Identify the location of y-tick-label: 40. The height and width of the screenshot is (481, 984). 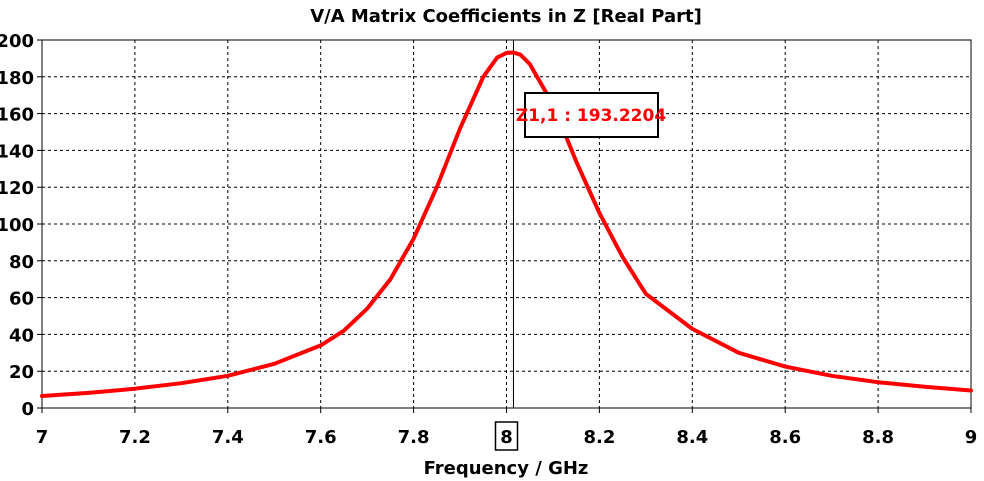
(21, 335).